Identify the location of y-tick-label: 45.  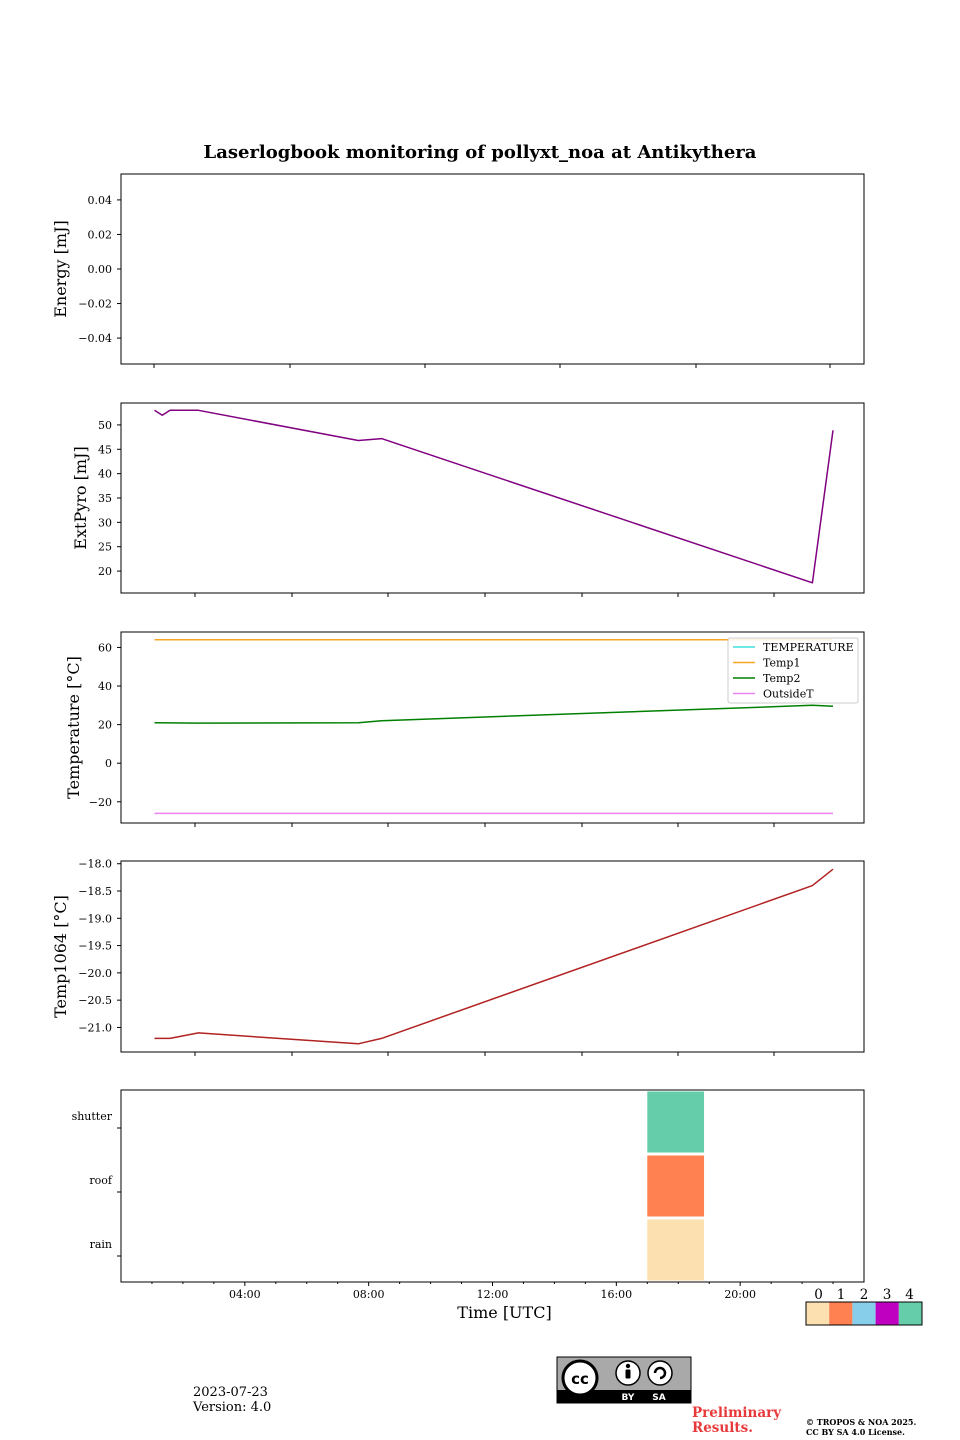
(105, 449).